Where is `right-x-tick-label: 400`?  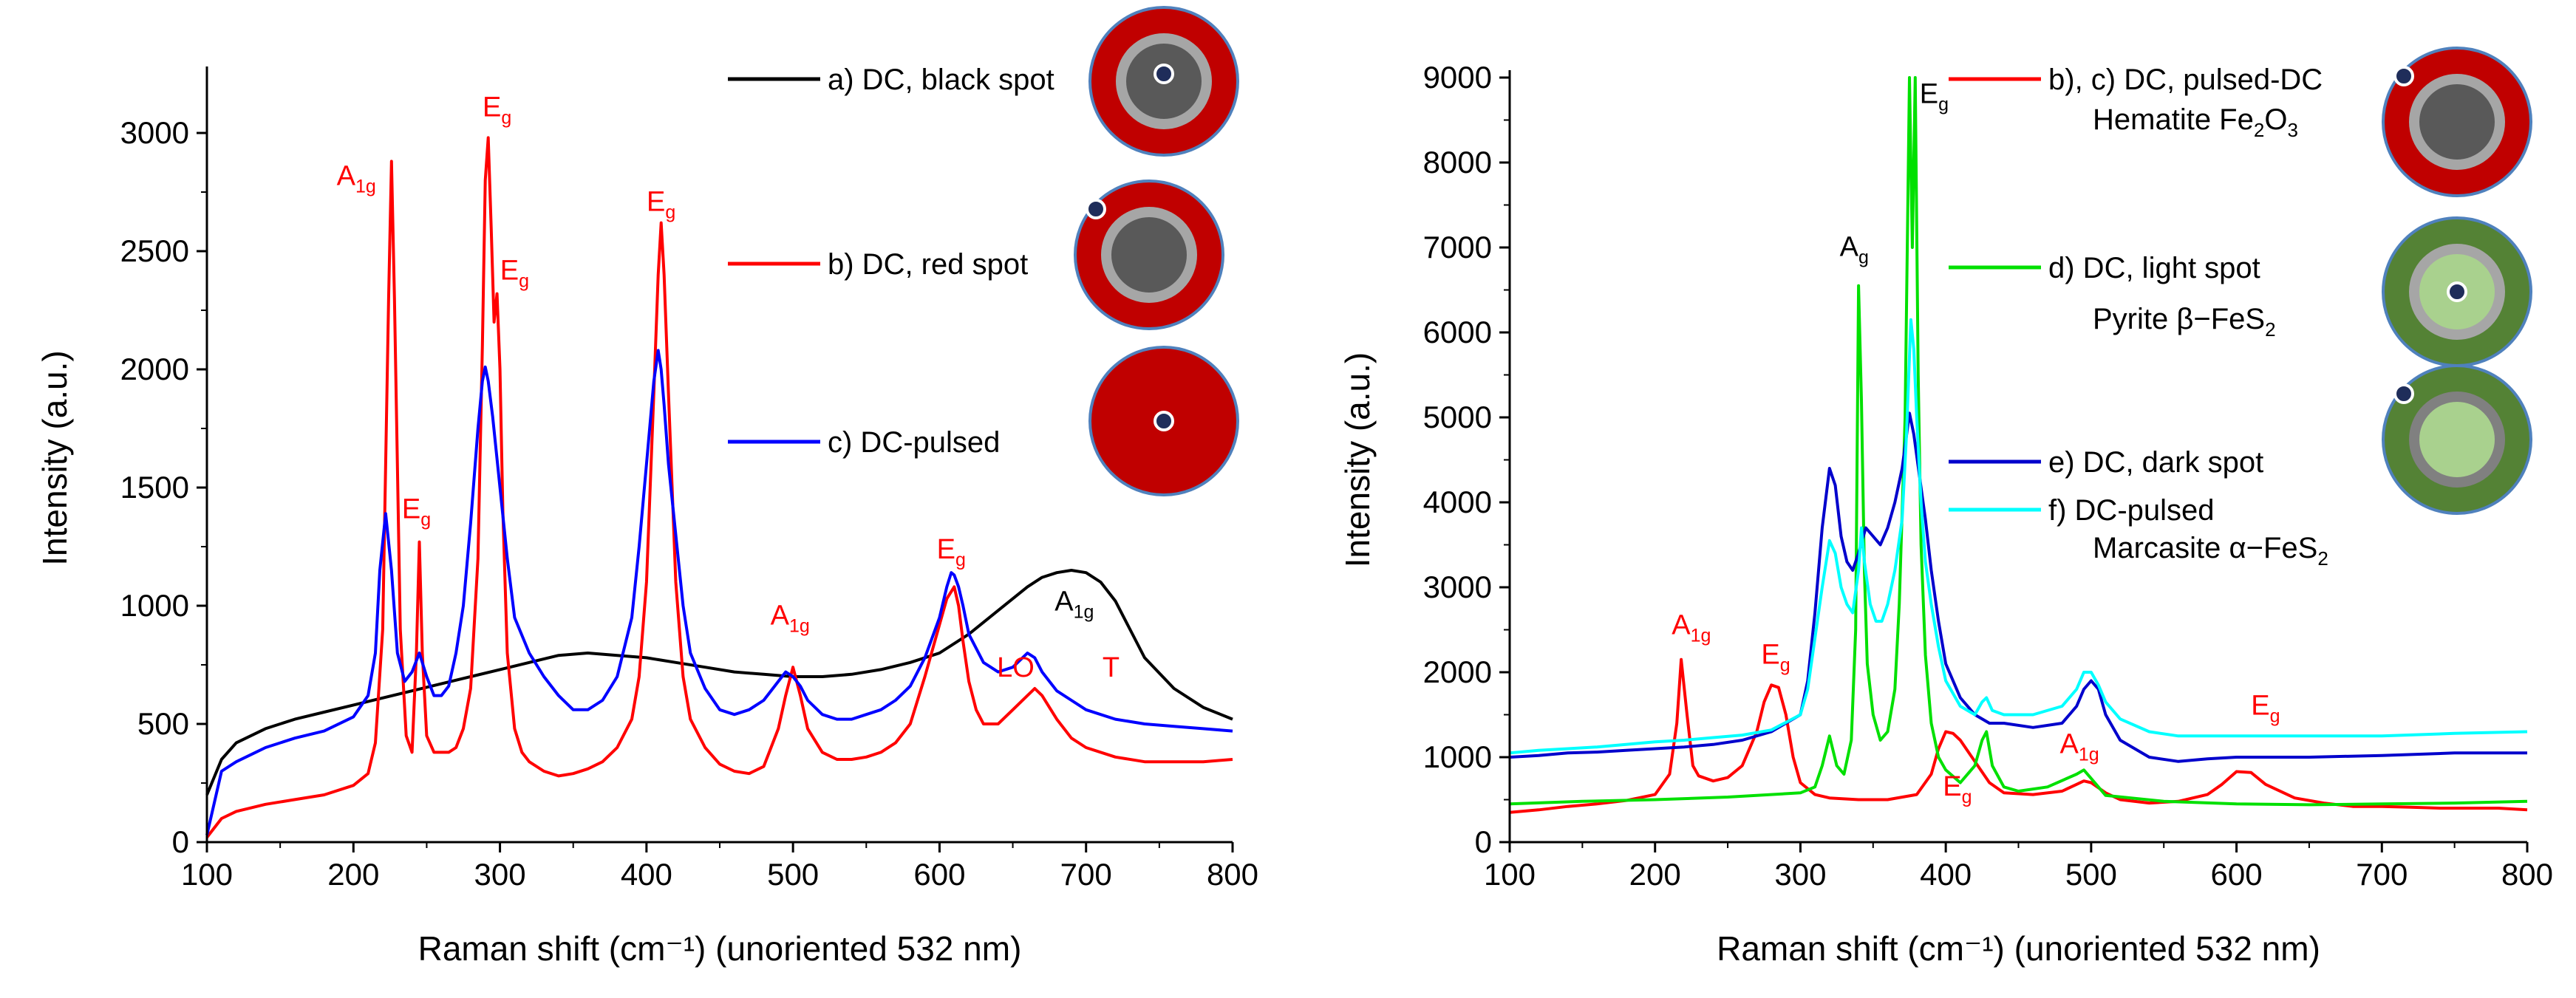
right-x-tick-label: 400 is located at coordinates (1946, 875).